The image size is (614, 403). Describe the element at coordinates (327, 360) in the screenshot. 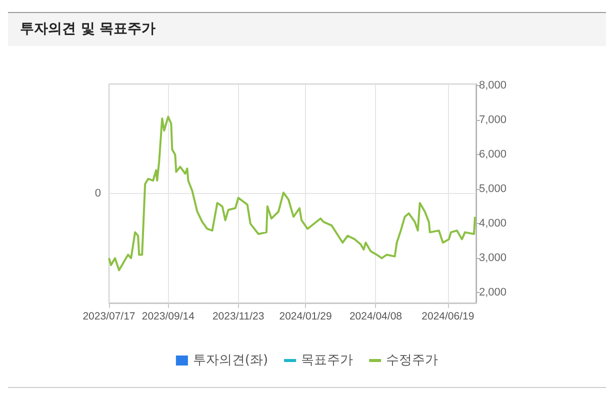

I see `legend-label: 목표주가` at that location.